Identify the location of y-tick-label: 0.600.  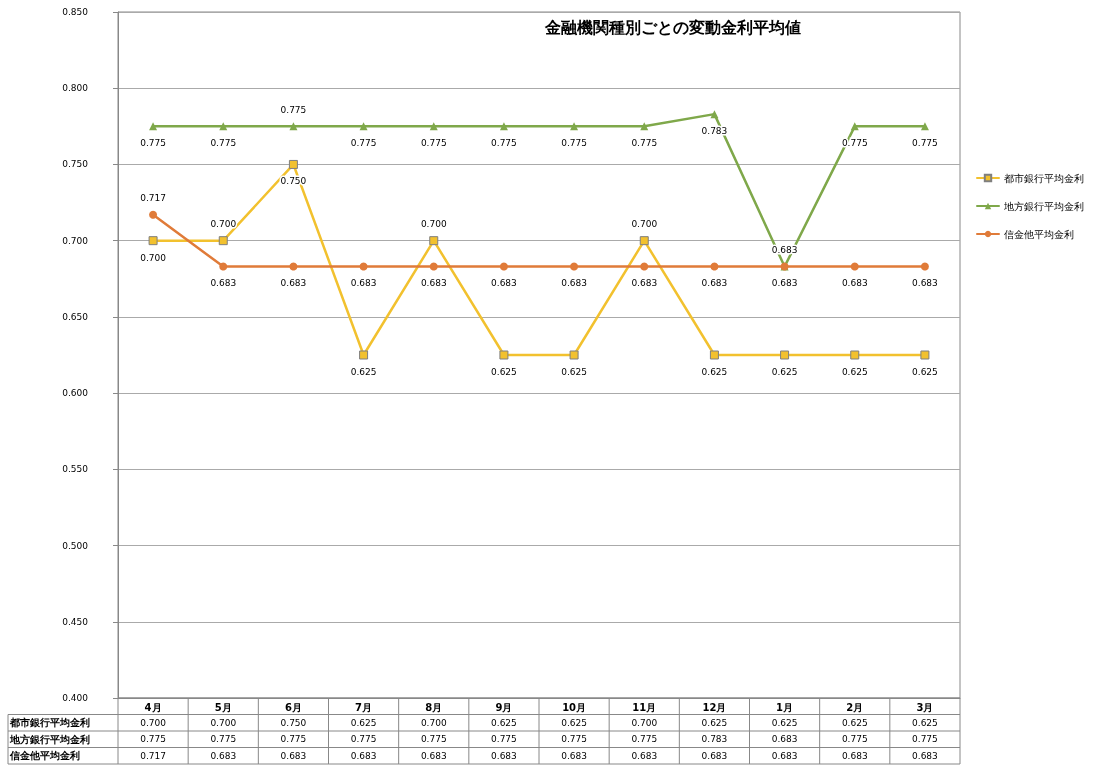
(75, 393).